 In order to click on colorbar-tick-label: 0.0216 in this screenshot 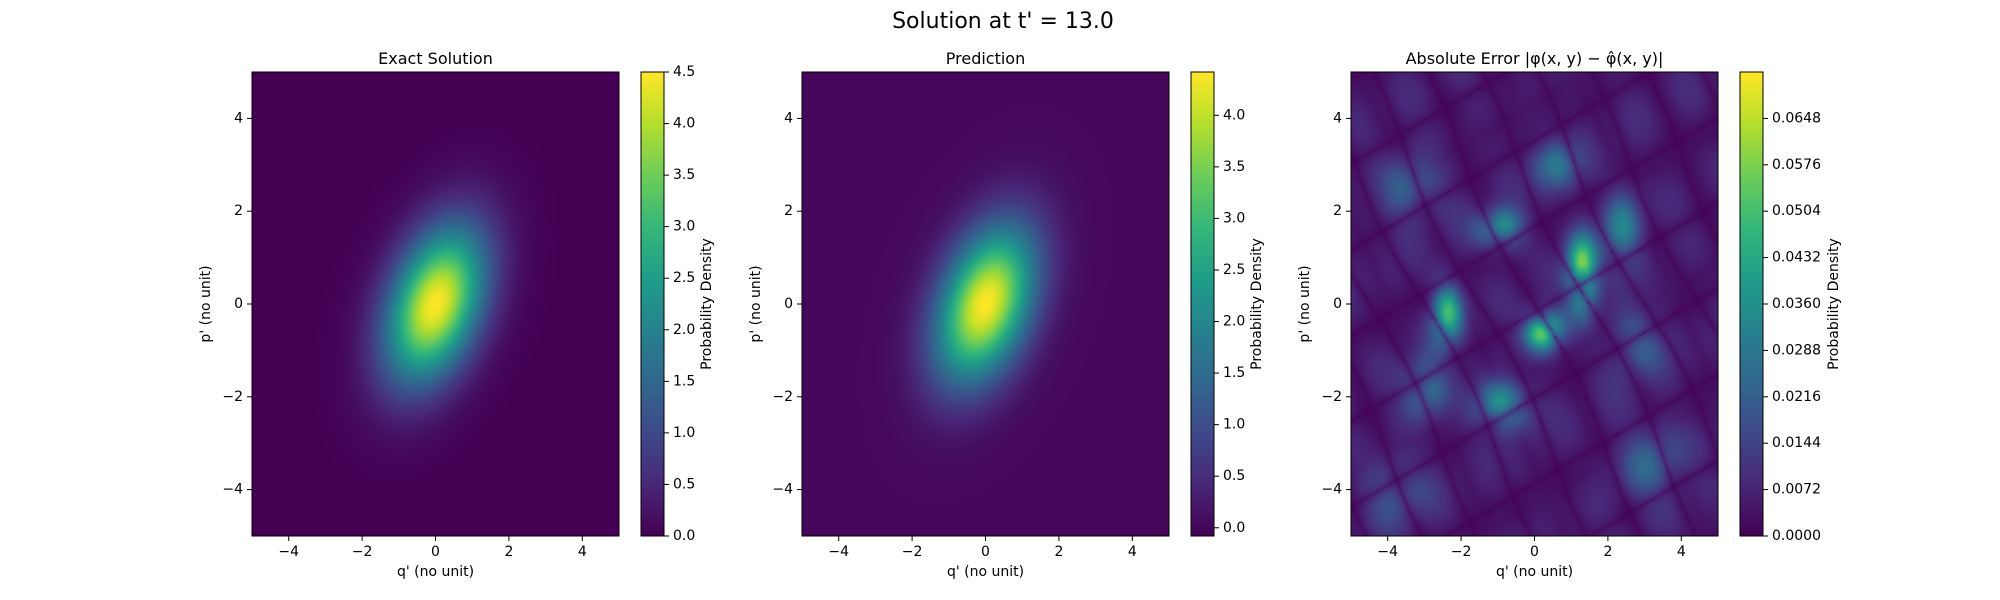, I will do `click(1796, 397)`.